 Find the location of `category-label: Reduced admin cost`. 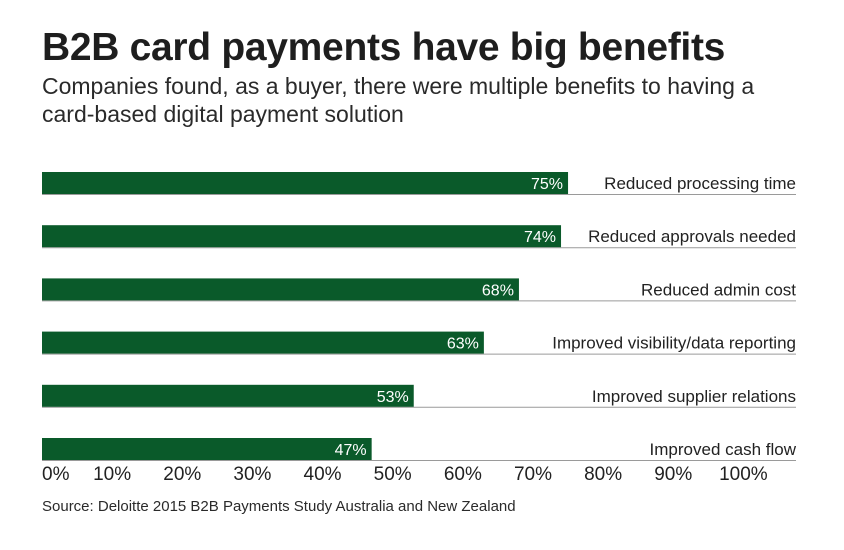

category-label: Reduced admin cost is located at coordinates (718, 289).